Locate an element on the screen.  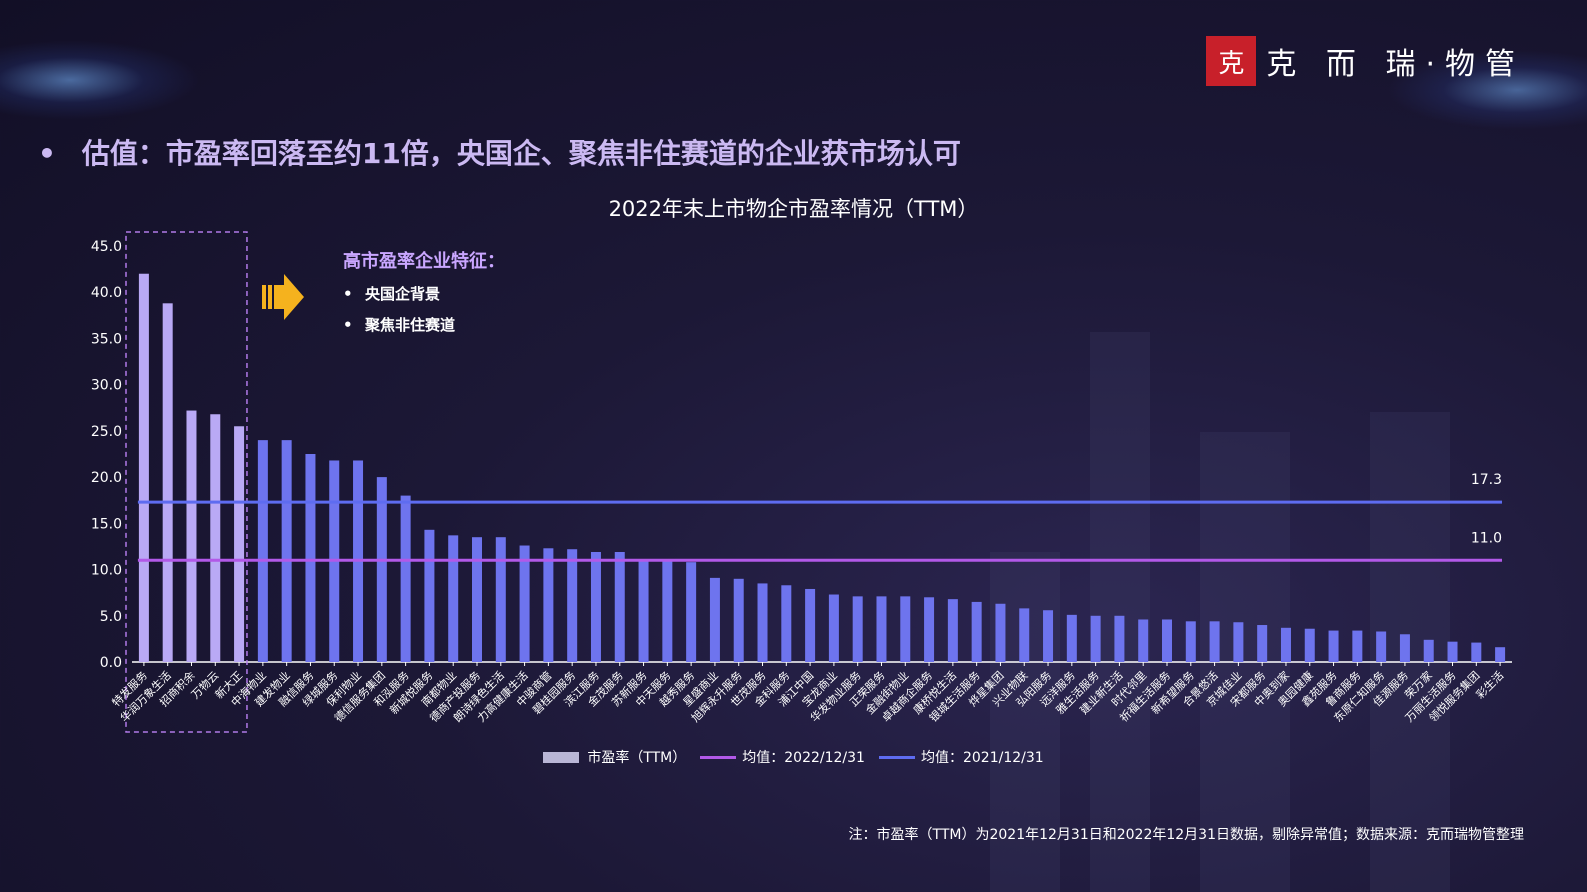
feature-item: • 聚焦非住赛道 is located at coordinates (399, 325).